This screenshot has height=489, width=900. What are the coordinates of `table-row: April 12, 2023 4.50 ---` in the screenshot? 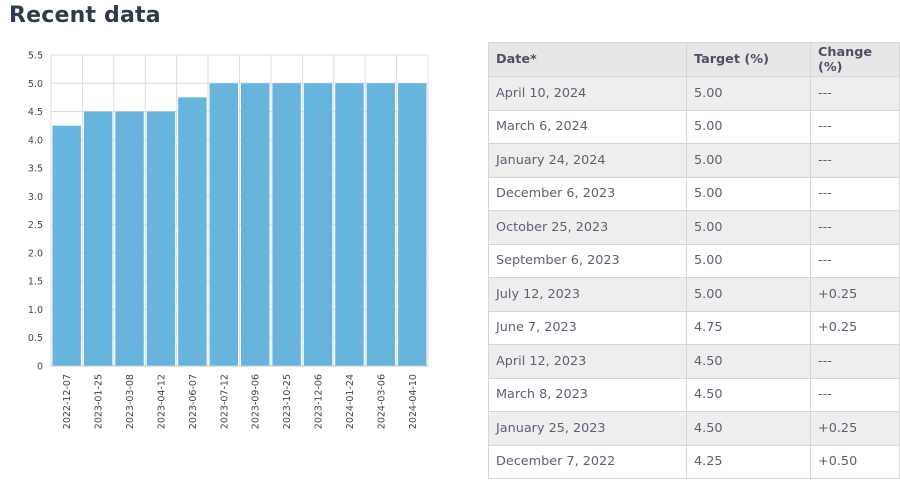 It's located at (694, 361).